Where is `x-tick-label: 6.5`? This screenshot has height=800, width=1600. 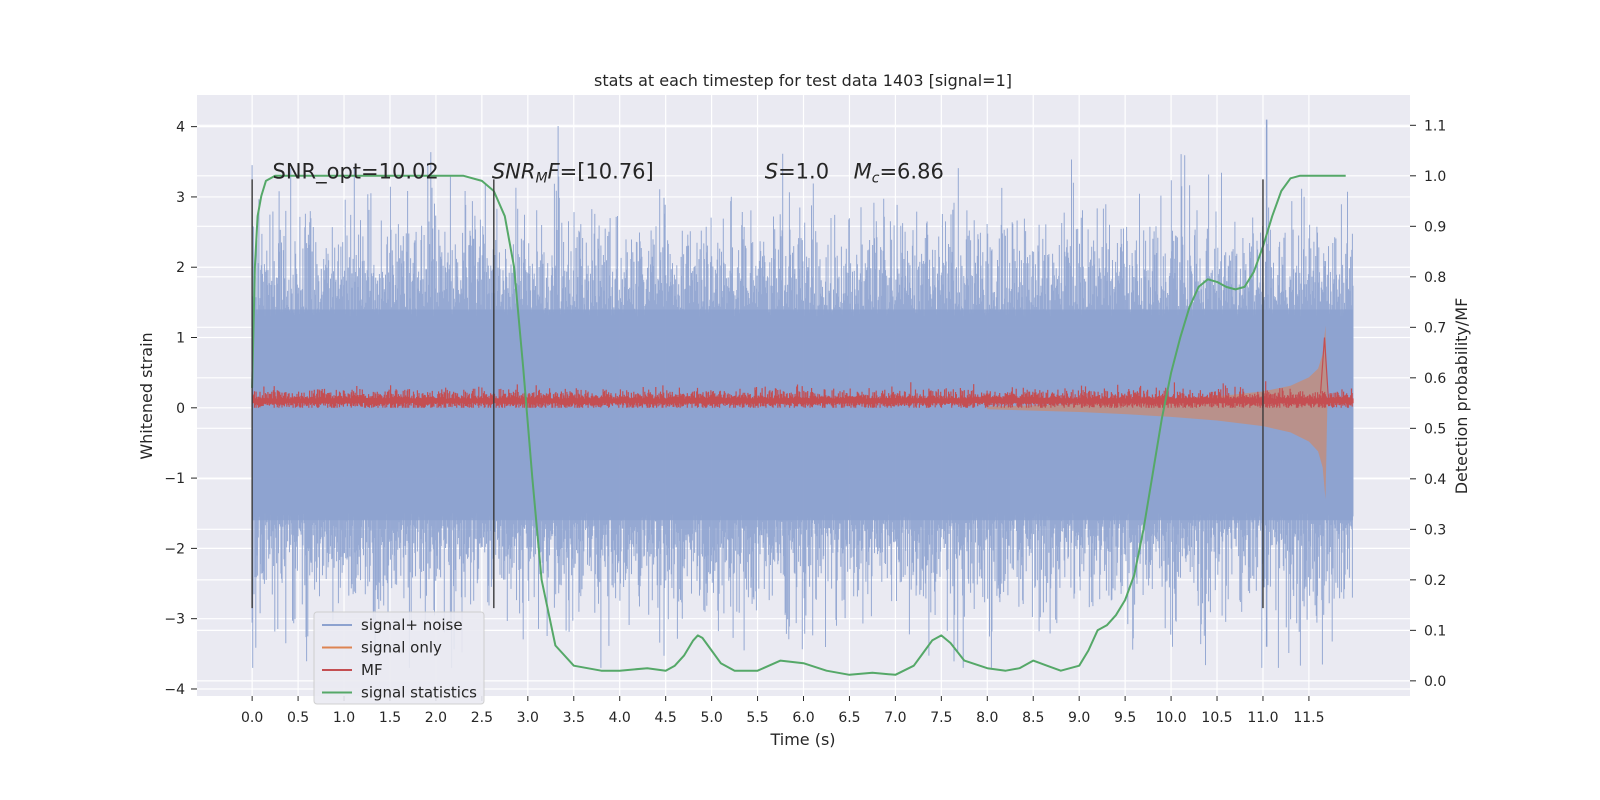
x-tick-label: 6.5 is located at coordinates (849, 718).